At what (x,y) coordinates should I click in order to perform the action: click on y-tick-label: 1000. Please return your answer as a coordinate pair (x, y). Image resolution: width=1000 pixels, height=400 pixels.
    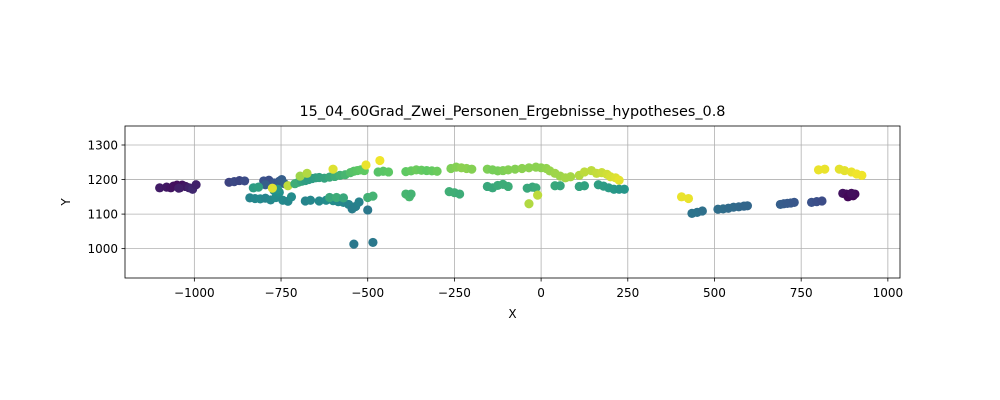
    Looking at the image, I should click on (102, 249).